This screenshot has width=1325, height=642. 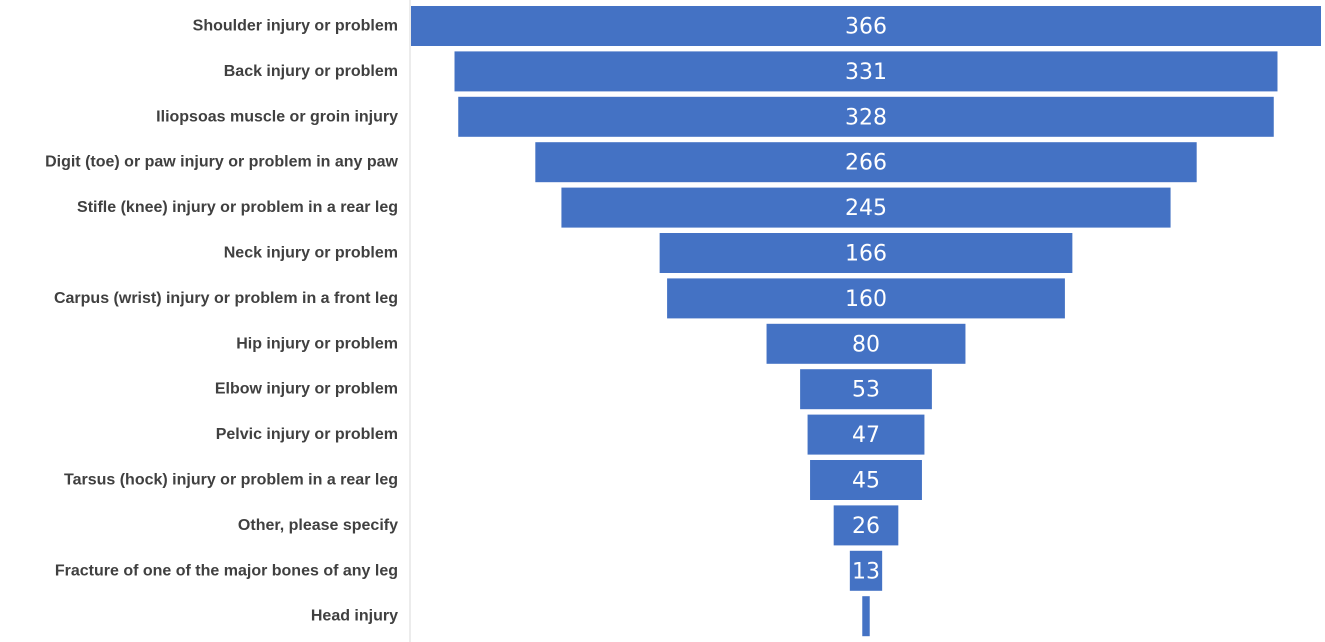 What do you see at coordinates (277, 116) in the screenshot?
I see `category-label: Iliopsoas muscle or groin injury` at bounding box center [277, 116].